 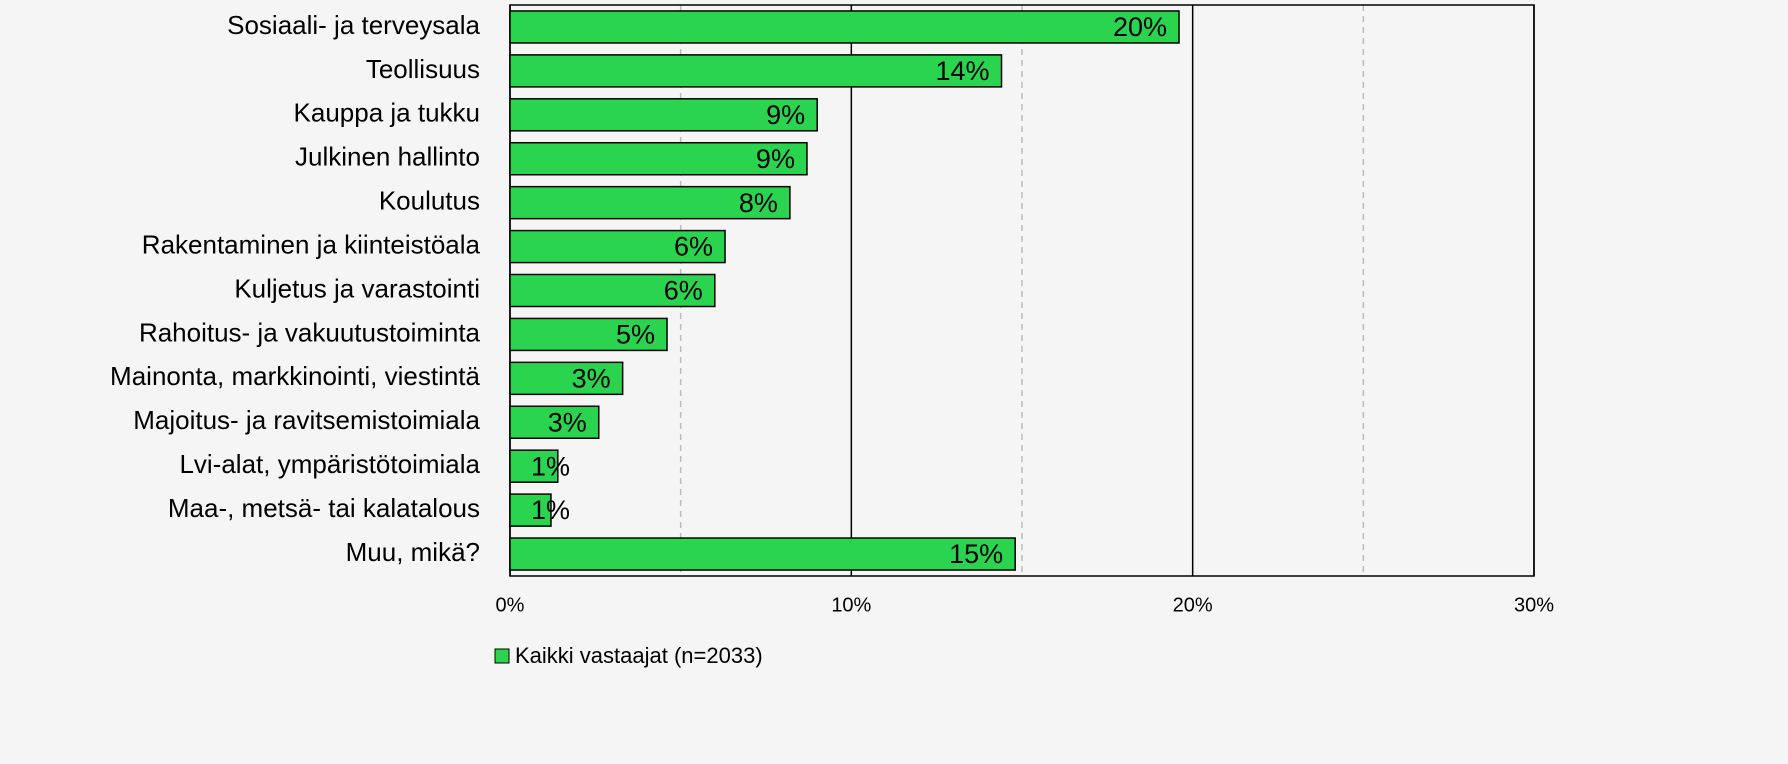 What do you see at coordinates (429, 201) in the screenshot?
I see `y-tick-label: Koulutus` at bounding box center [429, 201].